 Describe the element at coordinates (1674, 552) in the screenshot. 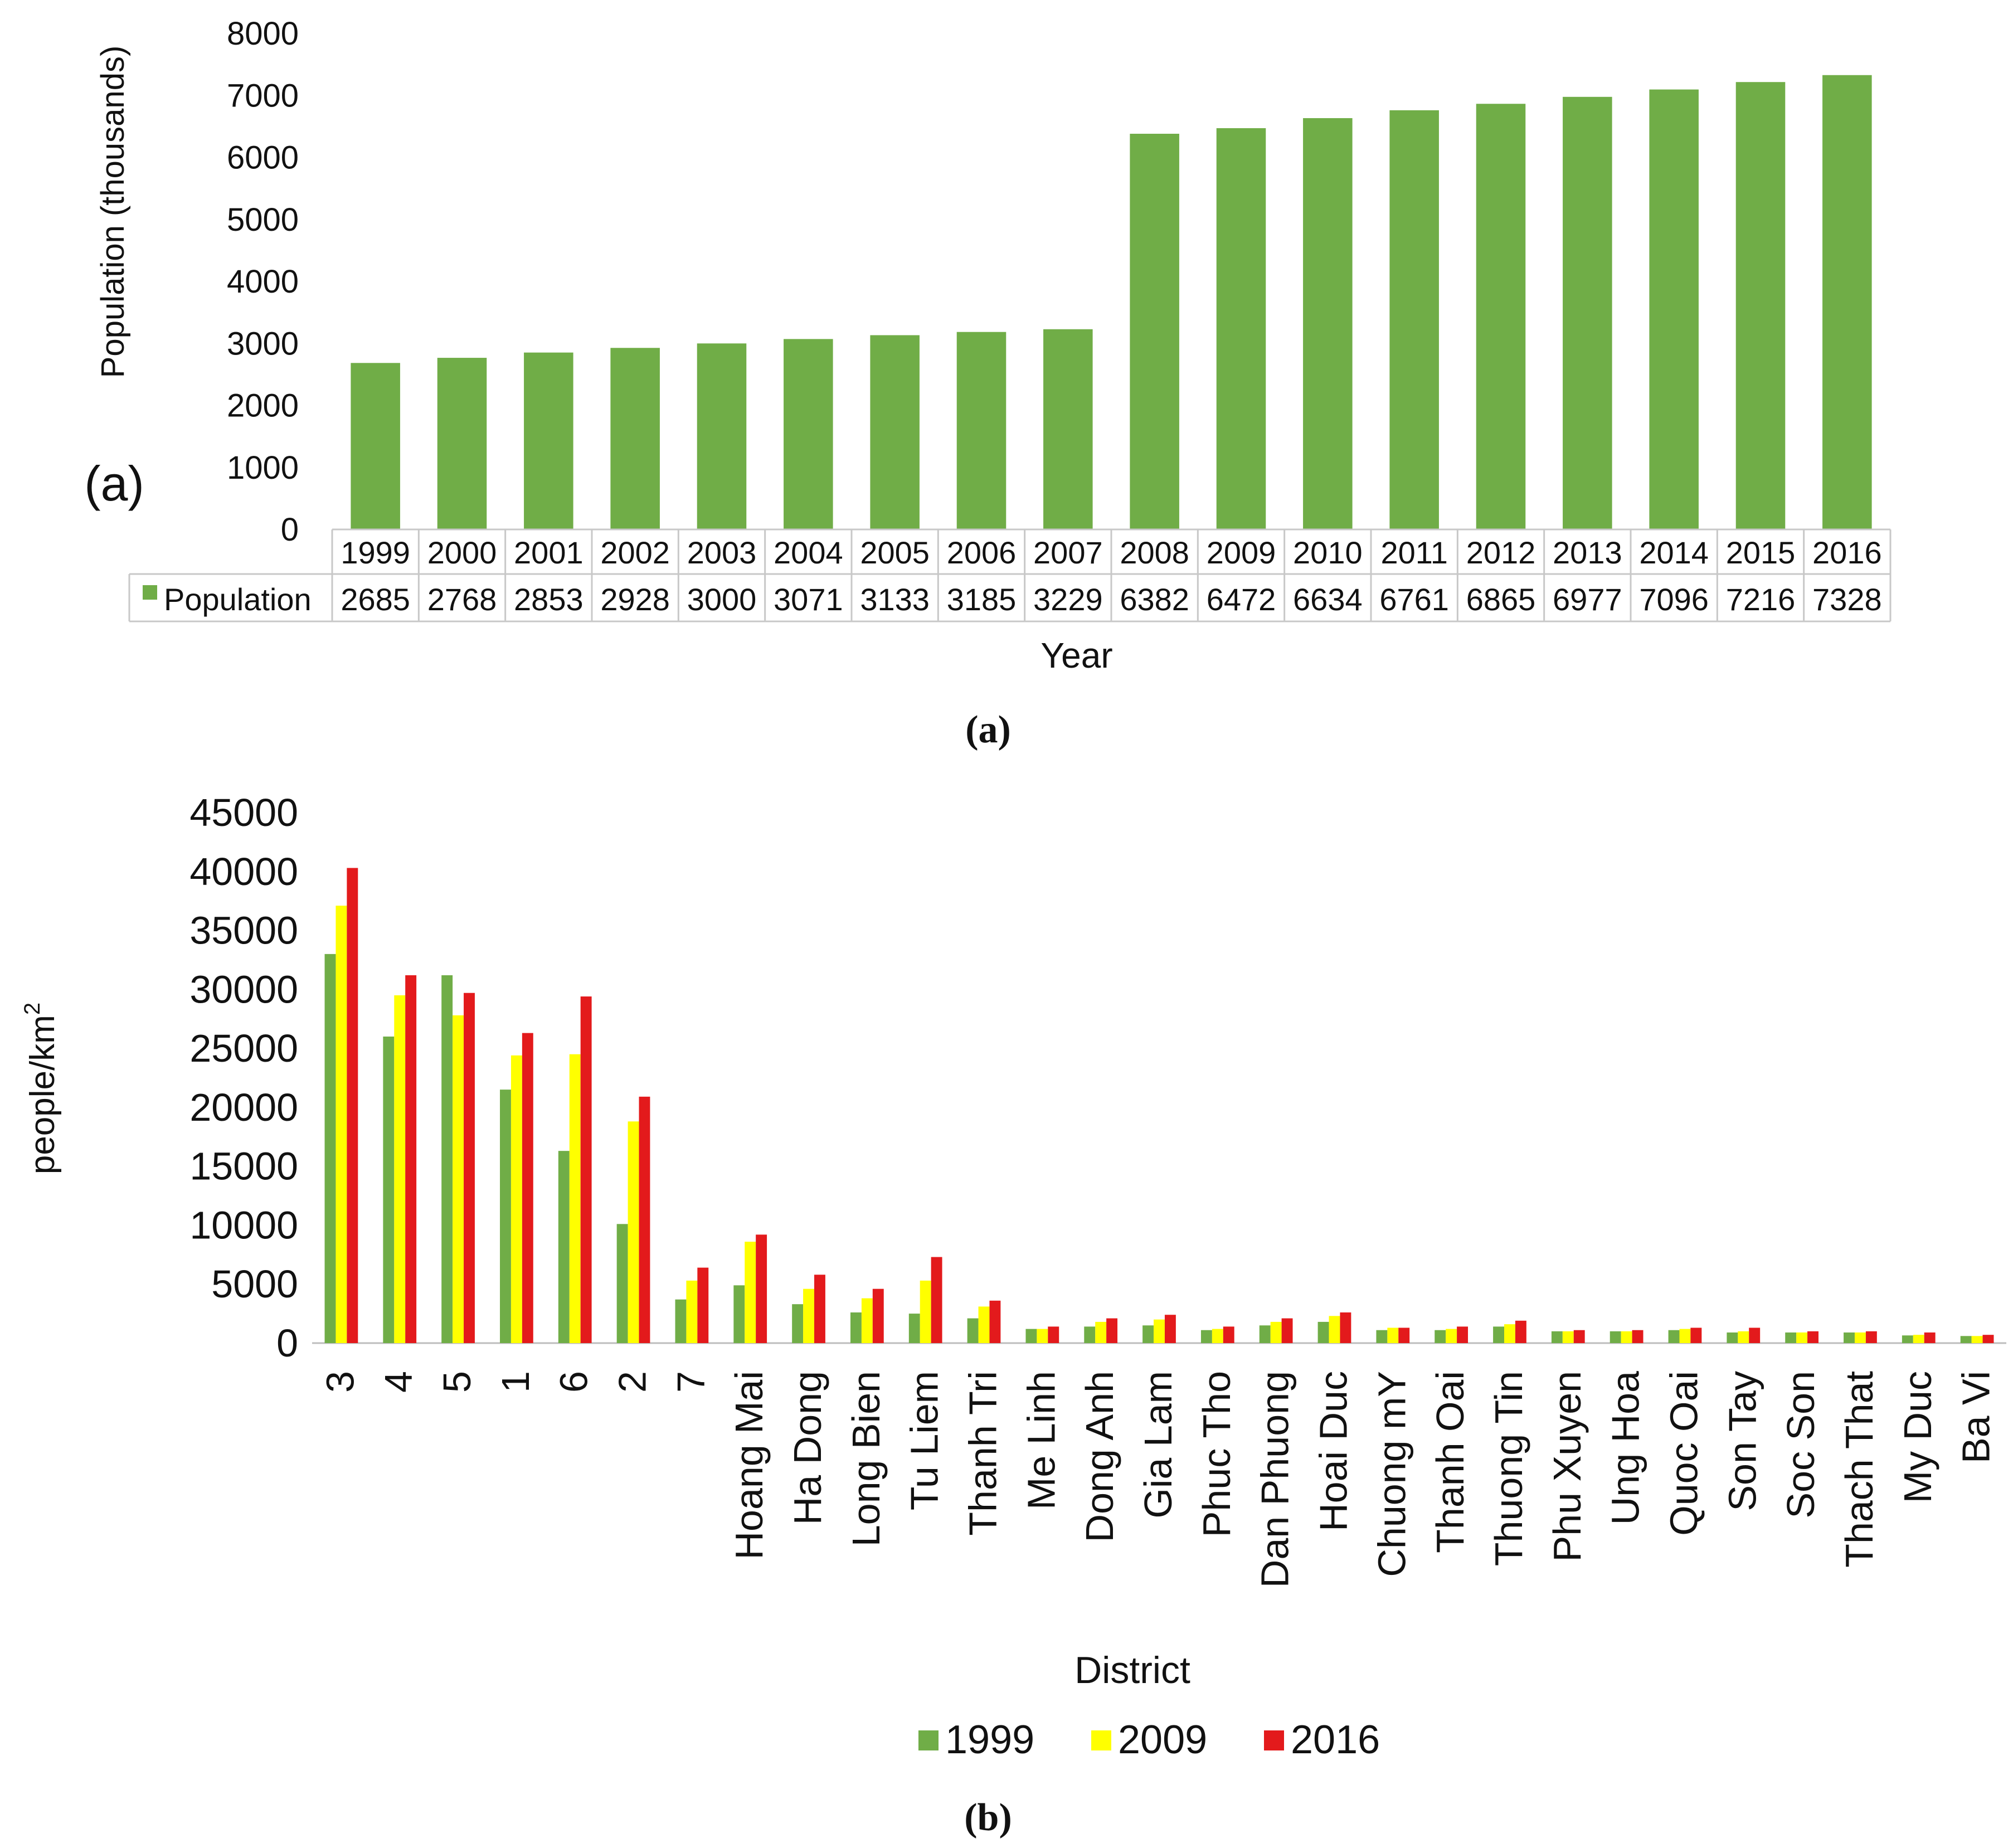

I see `chart-a-x-tick-label: 2014` at that location.